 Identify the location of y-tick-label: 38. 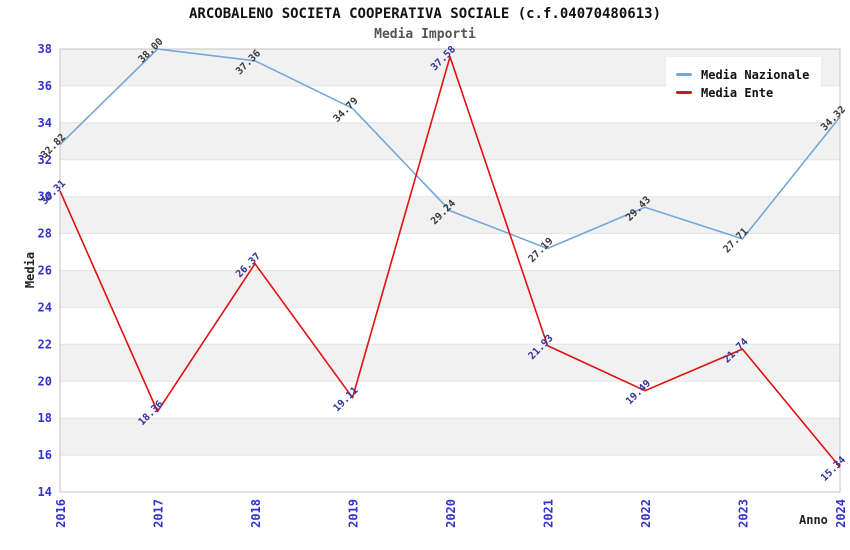
(45, 49).